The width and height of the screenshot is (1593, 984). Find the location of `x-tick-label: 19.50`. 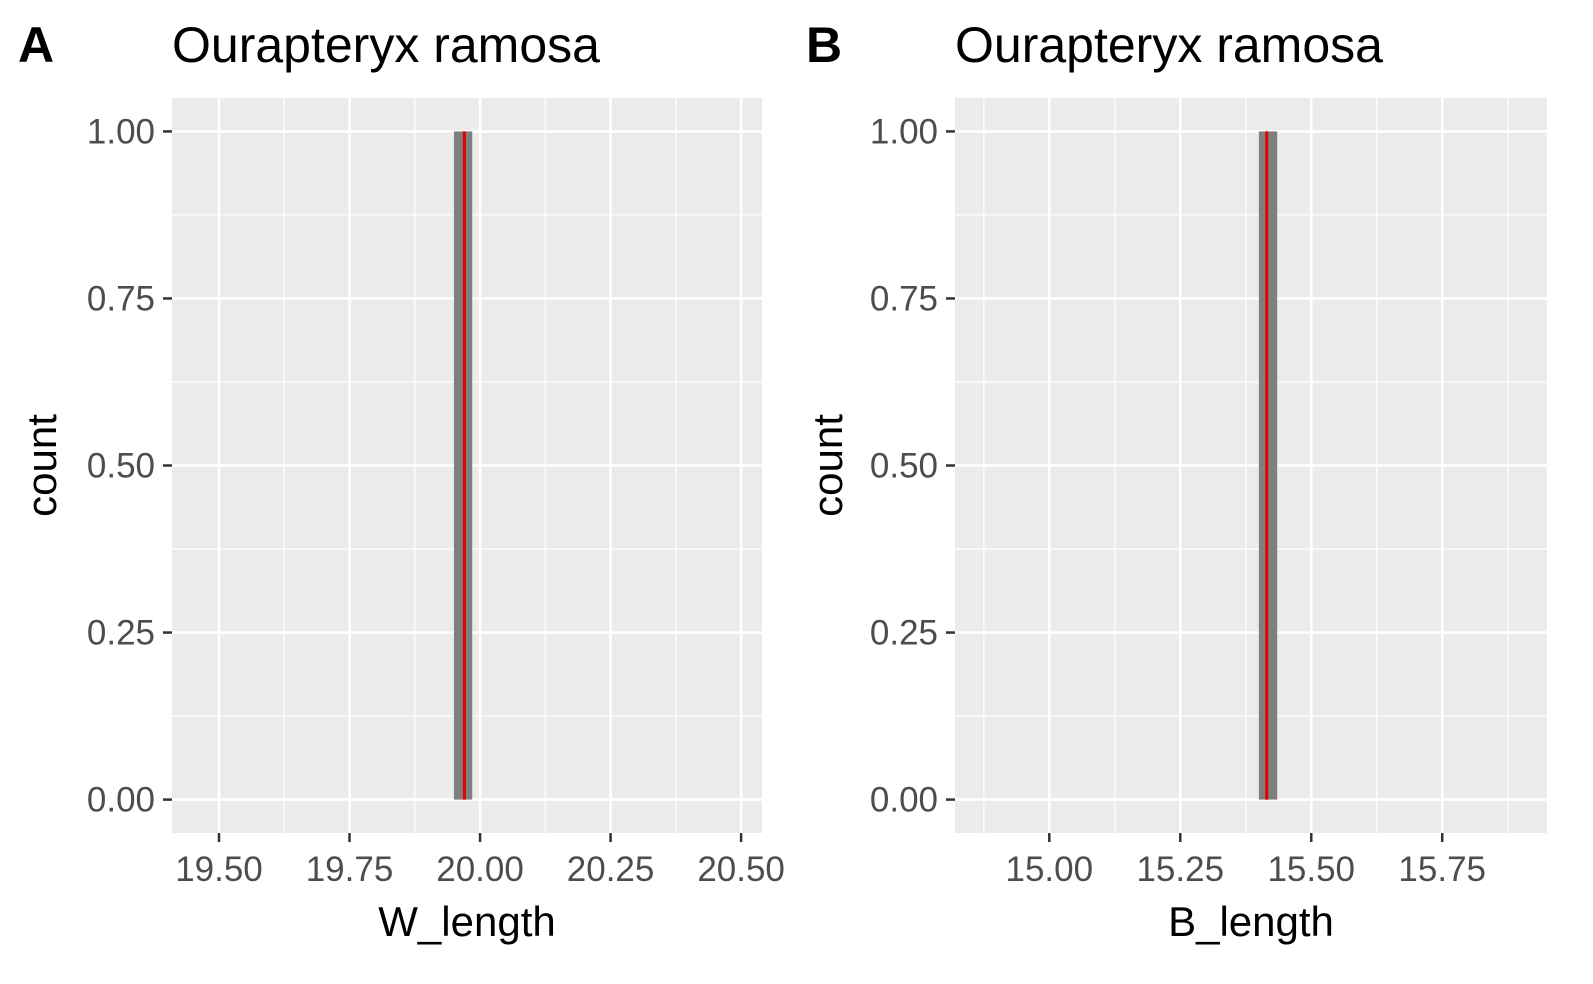

x-tick-label: 19.50 is located at coordinates (219, 869).